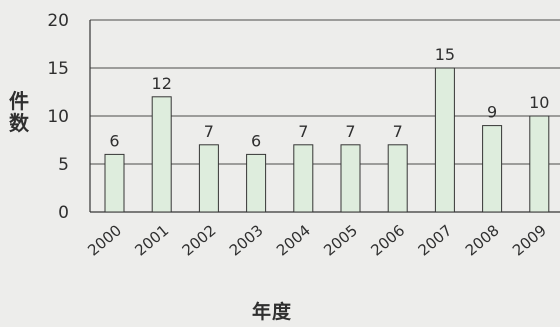 This screenshot has height=327, width=560. I want to click on data-label-2001: 12, so click(162, 83).